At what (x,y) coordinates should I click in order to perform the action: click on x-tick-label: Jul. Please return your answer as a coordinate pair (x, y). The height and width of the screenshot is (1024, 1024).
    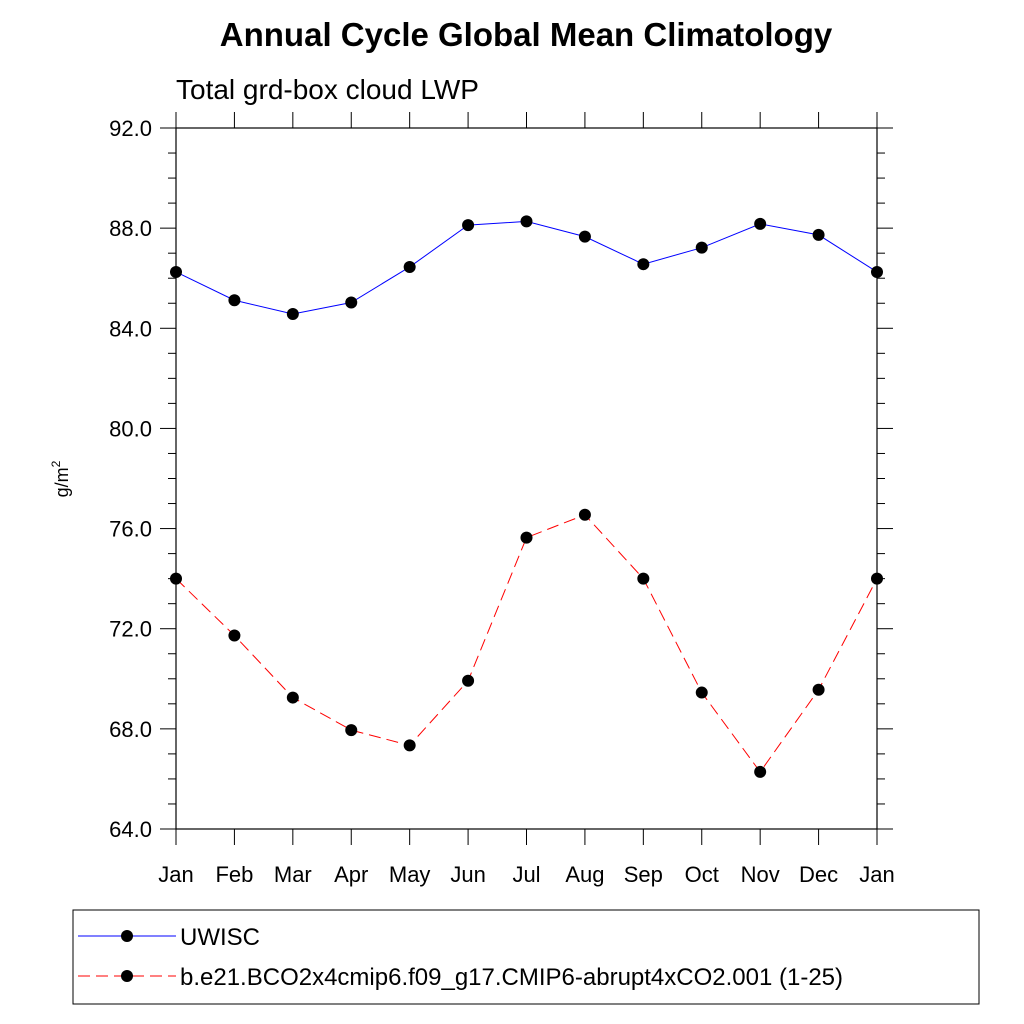
    Looking at the image, I should click on (526, 874).